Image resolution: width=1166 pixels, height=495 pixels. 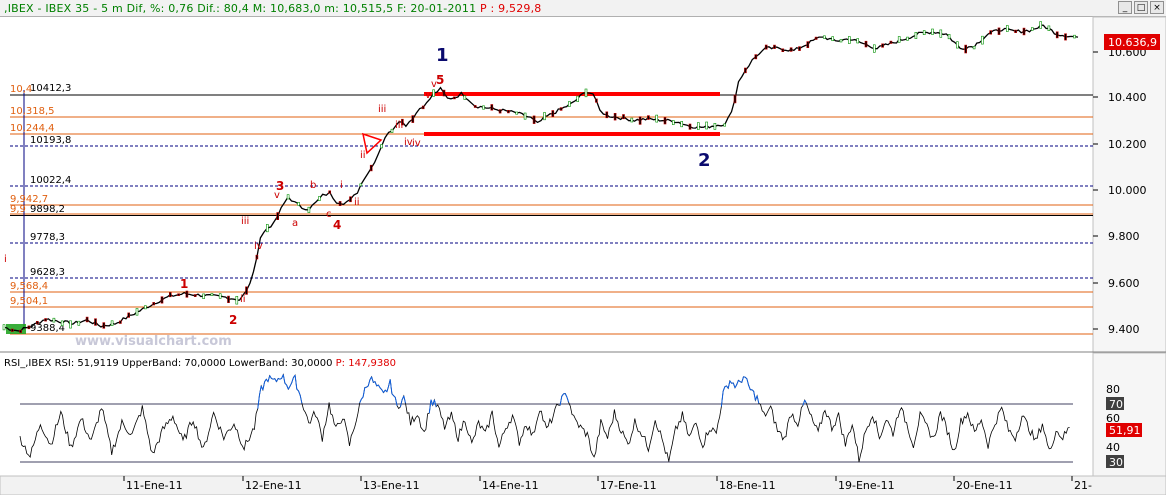 I want to click on wave-label: 3, so click(x=280, y=186).